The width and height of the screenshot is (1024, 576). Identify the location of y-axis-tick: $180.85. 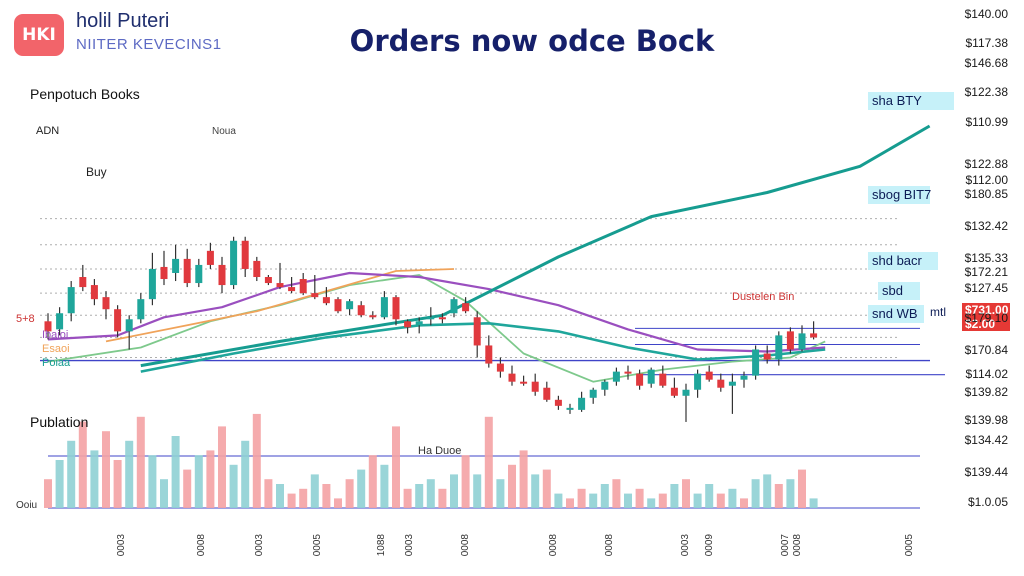
(987, 194).